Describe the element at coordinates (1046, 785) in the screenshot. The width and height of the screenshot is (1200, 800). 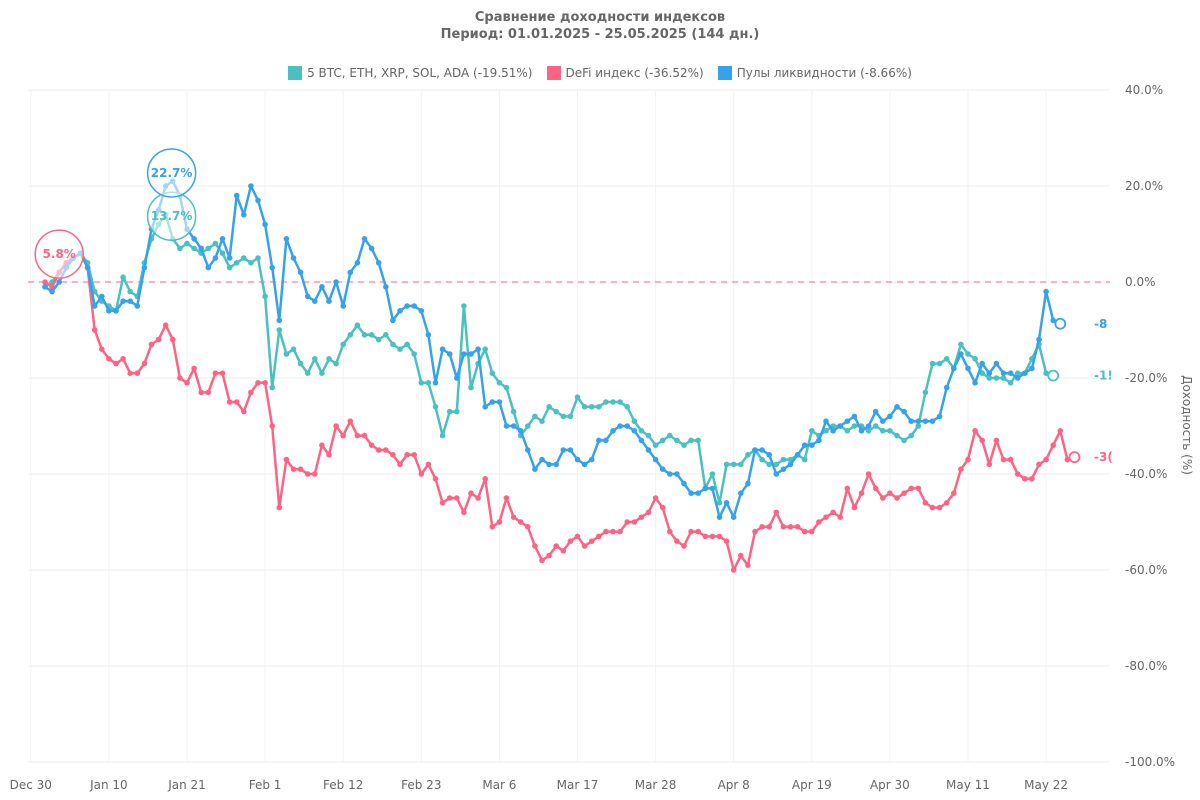
I see `x-tick-label: May 22` at that location.